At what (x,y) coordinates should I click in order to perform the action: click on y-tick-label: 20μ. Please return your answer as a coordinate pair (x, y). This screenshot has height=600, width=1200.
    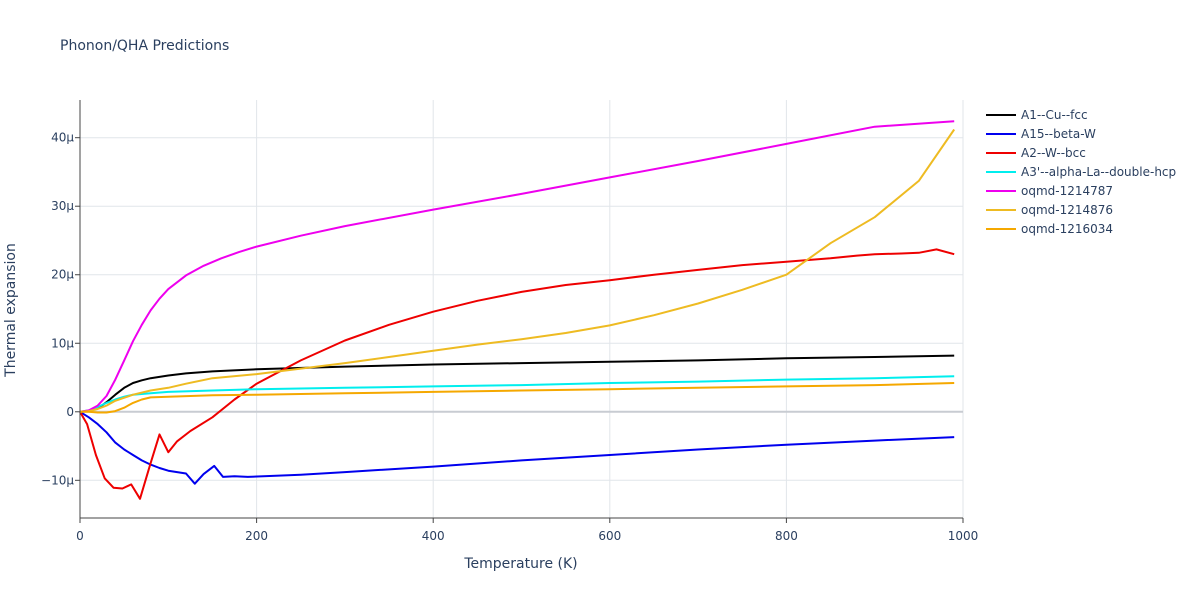
    Looking at the image, I should click on (62, 275).